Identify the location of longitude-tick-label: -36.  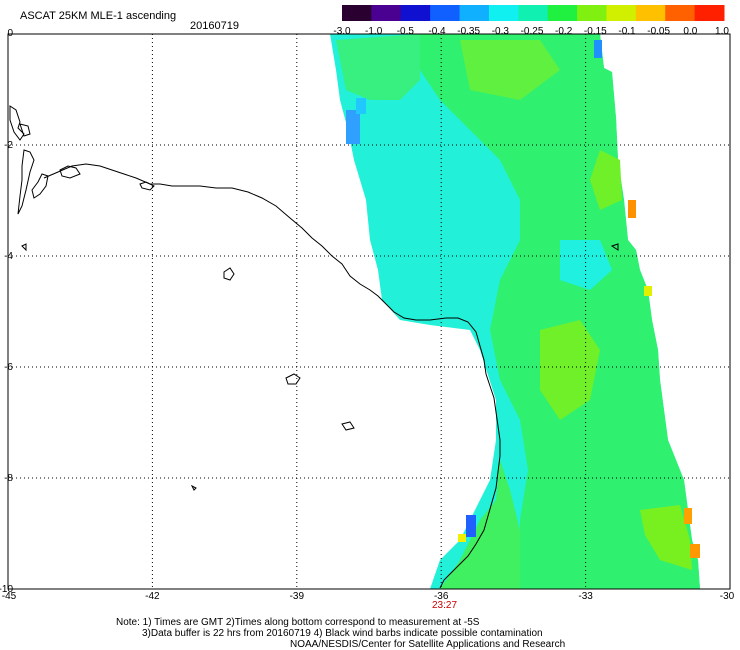
(441, 596).